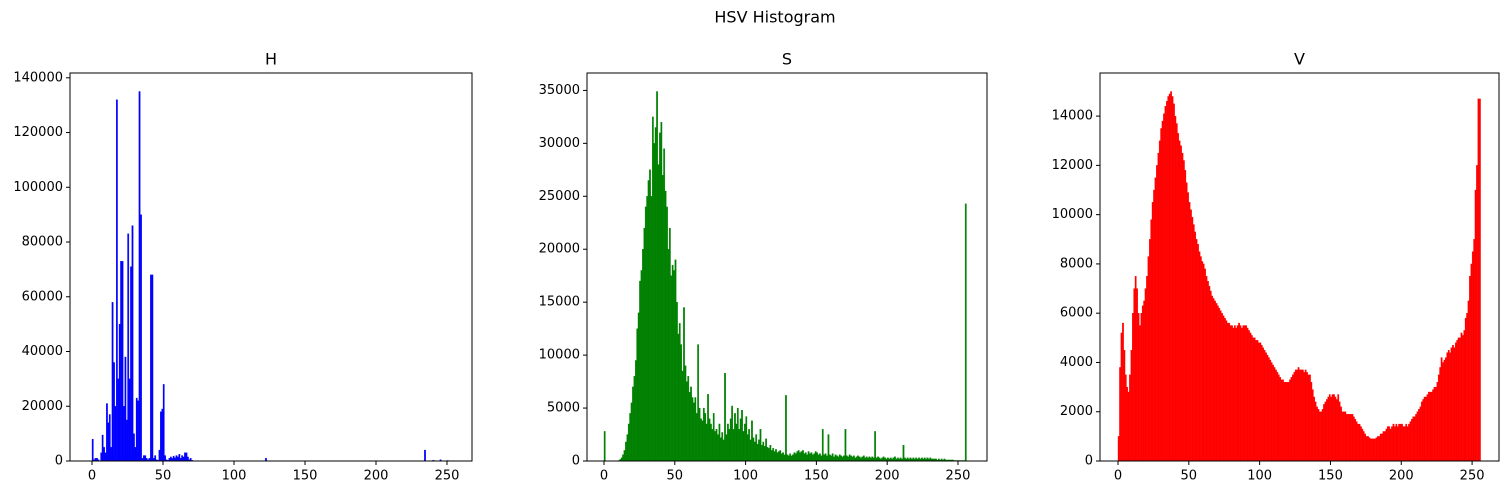 The width and height of the screenshot is (1509, 495). What do you see at coordinates (234, 476) in the screenshot?
I see `x-tick-label: 100` at bounding box center [234, 476].